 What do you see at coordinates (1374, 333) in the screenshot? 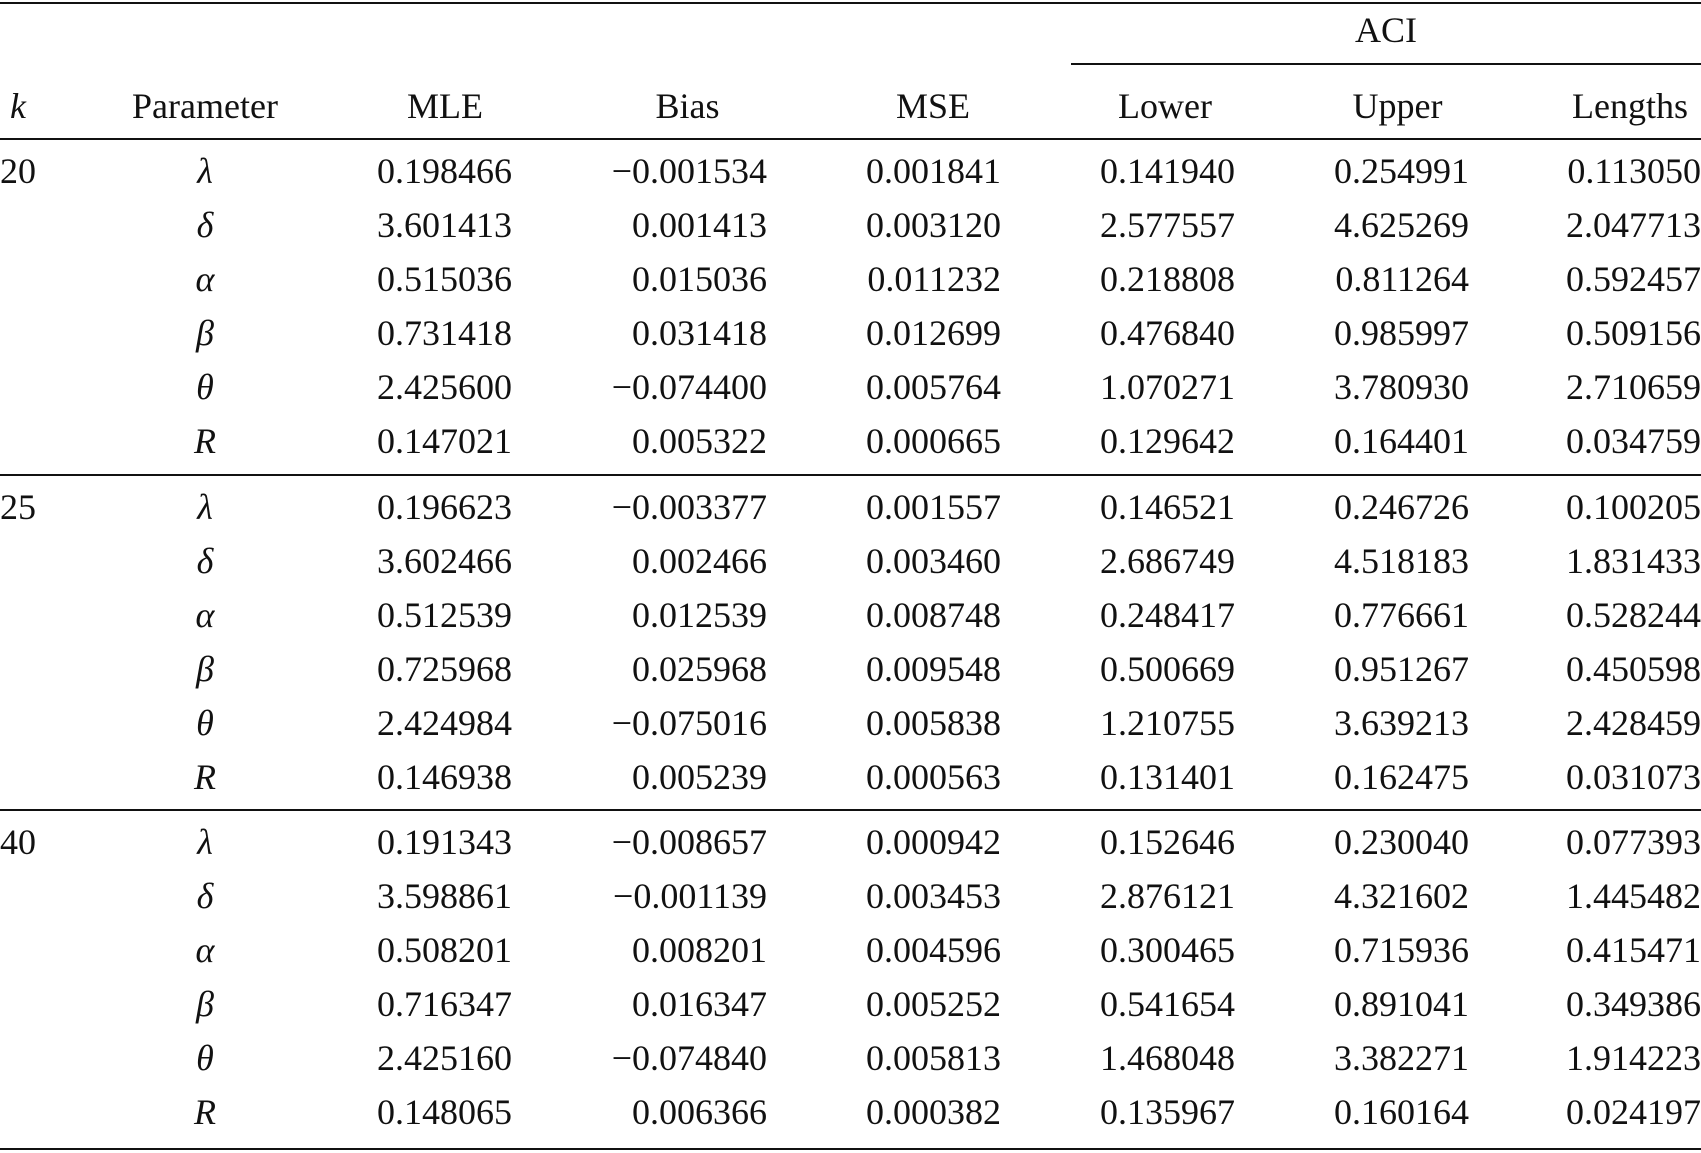
I see `upper-cell: 0.985997` at bounding box center [1374, 333].